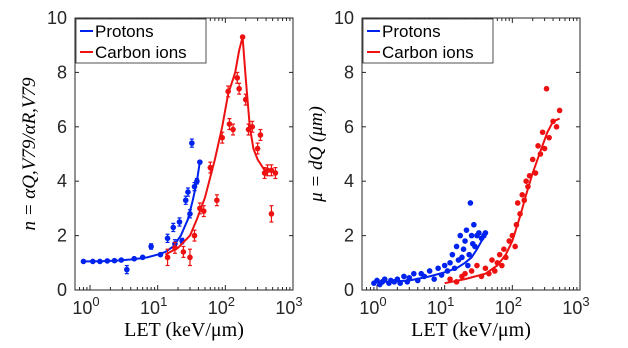  Describe the element at coordinates (316, 154) in the screenshot. I see `y-axis-label: μ = dQ (μm)` at that location.